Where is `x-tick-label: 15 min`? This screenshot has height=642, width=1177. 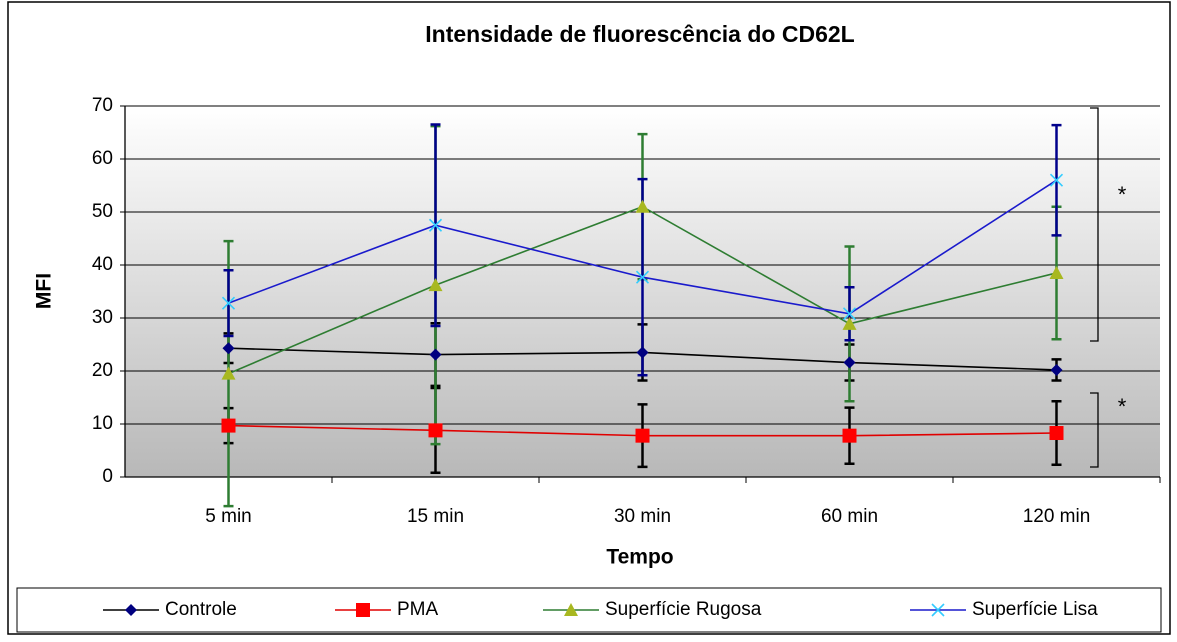
x-tick-label: 15 min is located at coordinates (435, 516).